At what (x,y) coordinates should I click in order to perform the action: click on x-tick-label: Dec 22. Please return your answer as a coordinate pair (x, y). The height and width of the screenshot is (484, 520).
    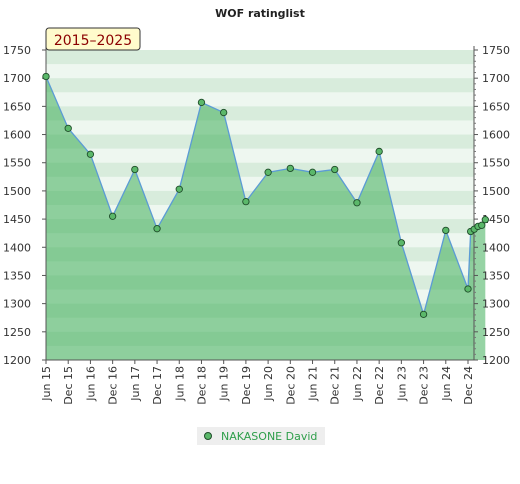
    Looking at the image, I should click on (379, 385).